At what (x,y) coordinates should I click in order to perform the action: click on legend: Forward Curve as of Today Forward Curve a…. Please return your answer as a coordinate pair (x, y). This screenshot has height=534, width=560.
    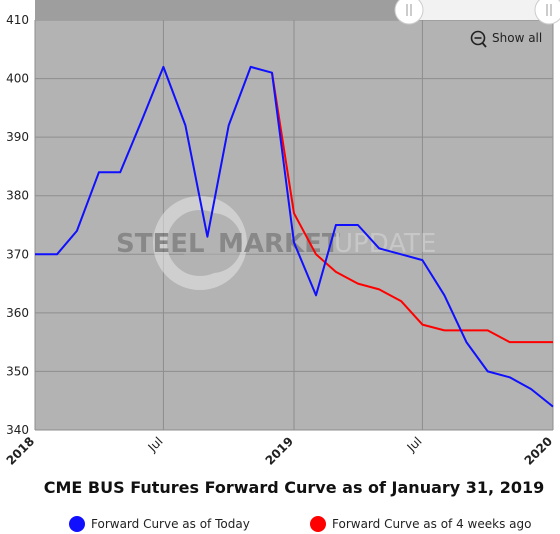
    Looking at the image, I should click on (300, 524).